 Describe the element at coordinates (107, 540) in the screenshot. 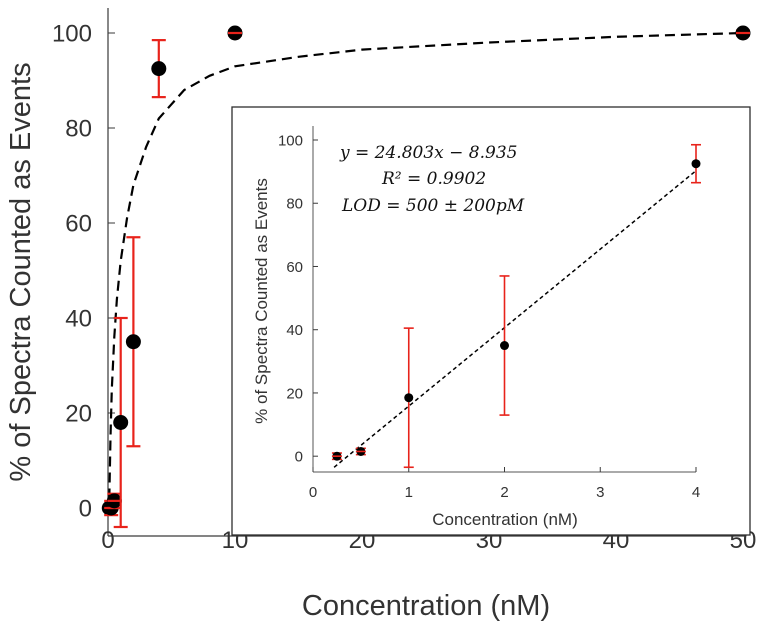

I see `main-x-tick-label: 0` at that location.